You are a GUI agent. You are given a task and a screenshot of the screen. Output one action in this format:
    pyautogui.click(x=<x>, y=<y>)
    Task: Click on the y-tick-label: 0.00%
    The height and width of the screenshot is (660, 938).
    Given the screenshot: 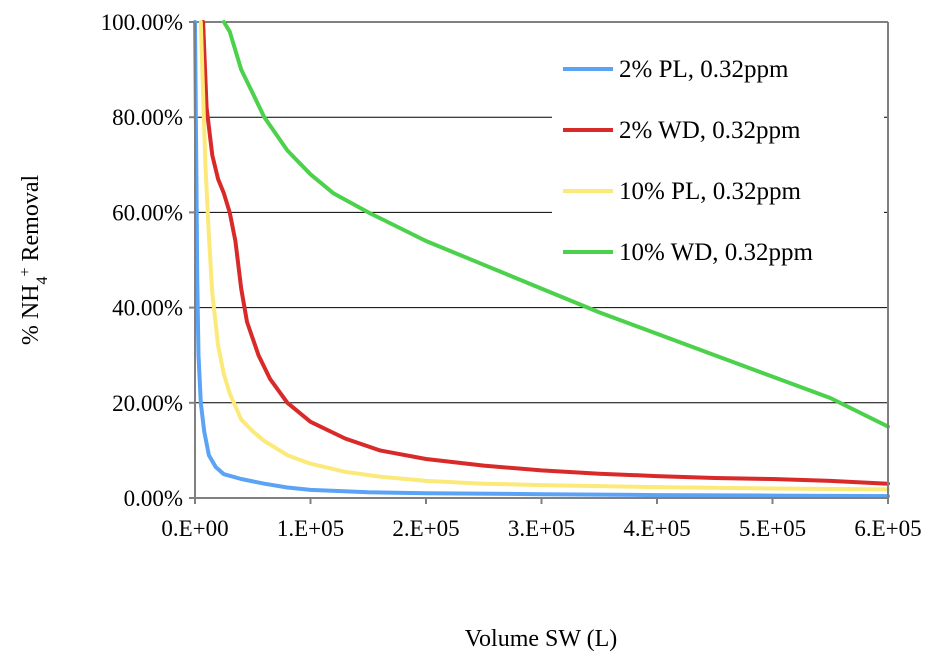 What is the action you would take?
    pyautogui.click(x=153, y=498)
    